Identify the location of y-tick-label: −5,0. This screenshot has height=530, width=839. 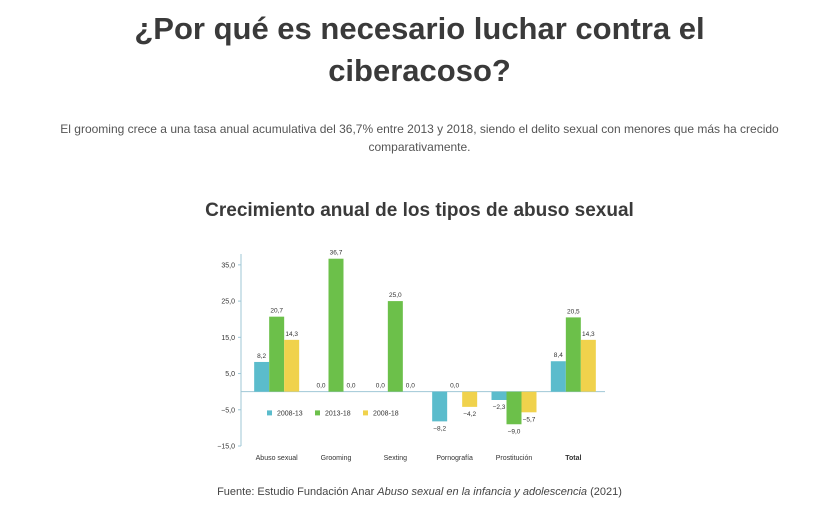
(228, 410).